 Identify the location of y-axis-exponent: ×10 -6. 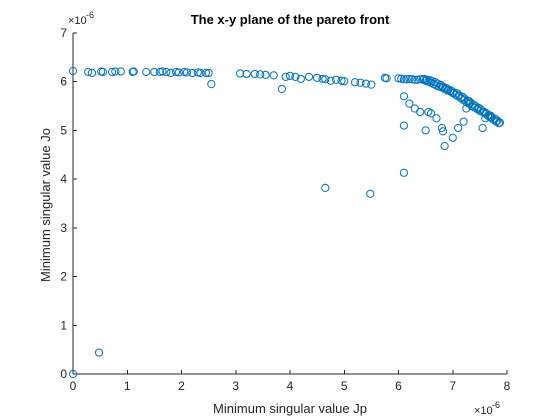
(81, 18).